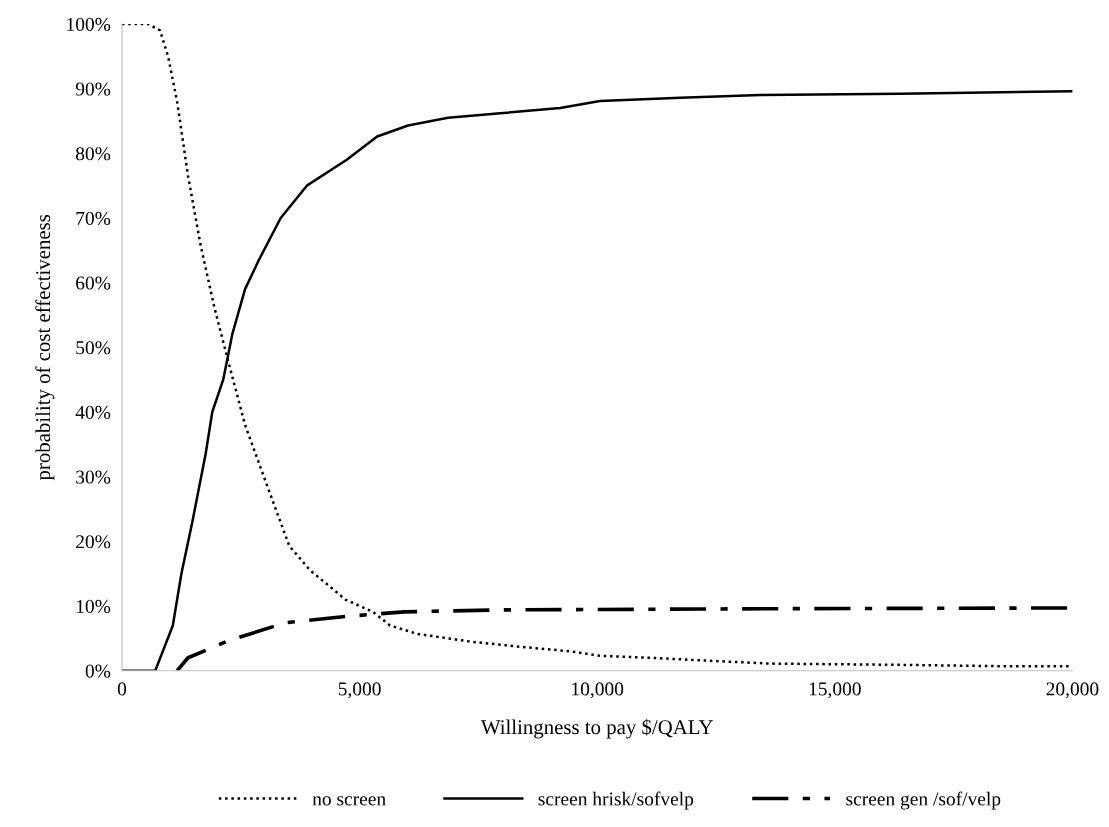  What do you see at coordinates (349, 801) in the screenshot?
I see `legend-label: no screen` at bounding box center [349, 801].